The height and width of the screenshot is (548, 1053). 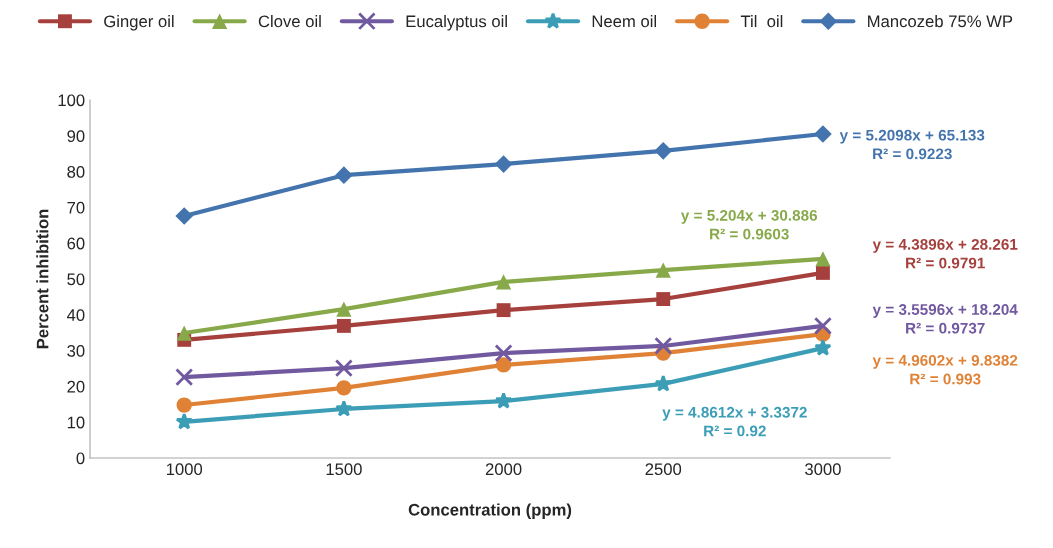 I want to click on y-tick-label: 30, so click(x=76, y=351).